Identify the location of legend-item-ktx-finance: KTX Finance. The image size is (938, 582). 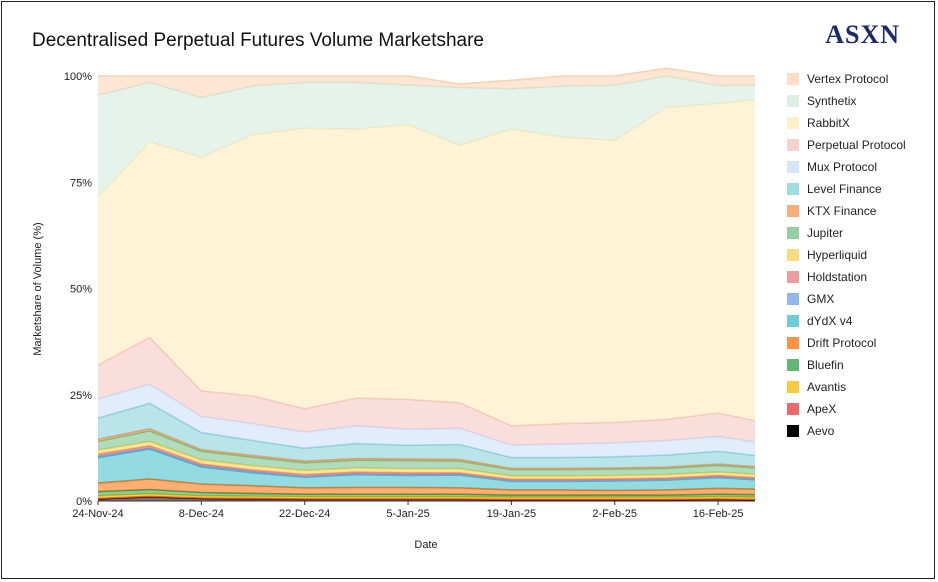
(846, 211).